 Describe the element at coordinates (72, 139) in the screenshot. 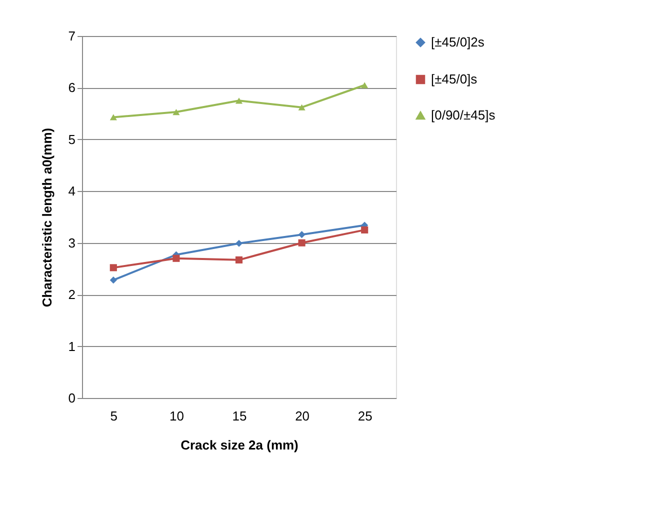

I see `y-tick-label: 5` at that location.